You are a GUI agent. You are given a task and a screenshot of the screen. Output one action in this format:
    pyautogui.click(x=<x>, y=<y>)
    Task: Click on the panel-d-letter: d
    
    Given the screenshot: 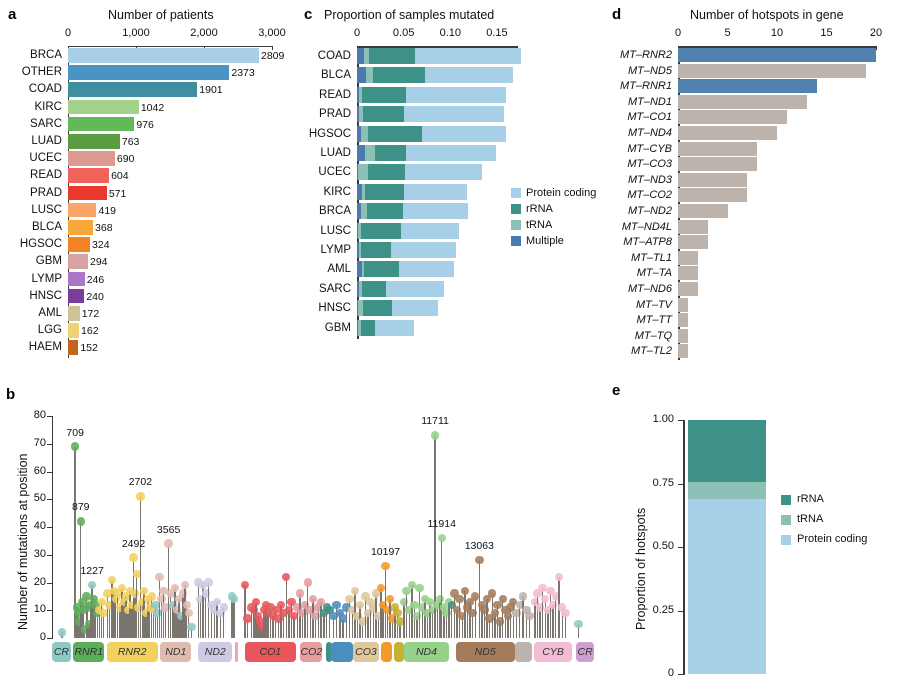 What is the action you would take?
    pyautogui.click(x=617, y=14)
    